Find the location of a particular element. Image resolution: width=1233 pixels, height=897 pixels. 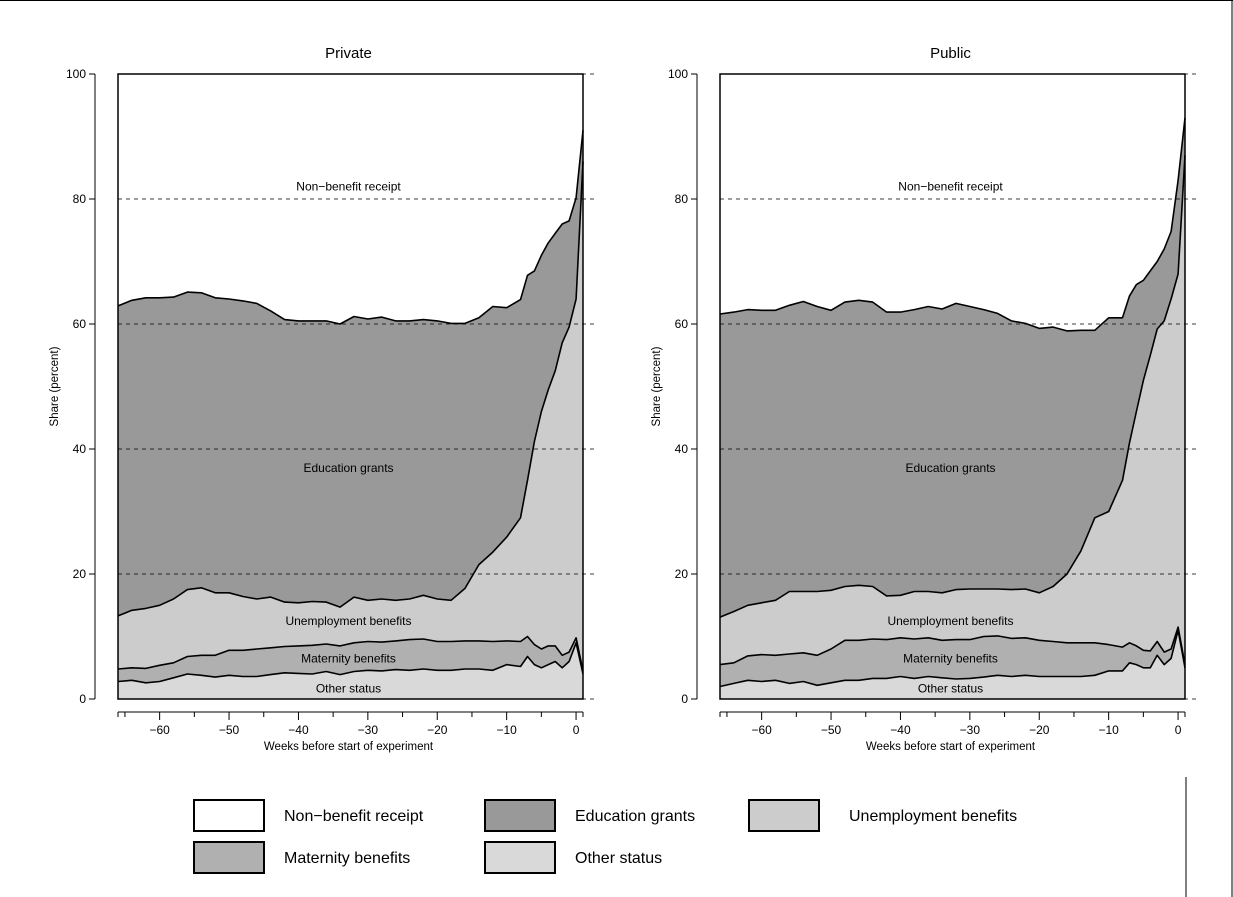

legend-item-non-benefit-receipt: Non−benefit receipt is located at coordinates (308, 815).